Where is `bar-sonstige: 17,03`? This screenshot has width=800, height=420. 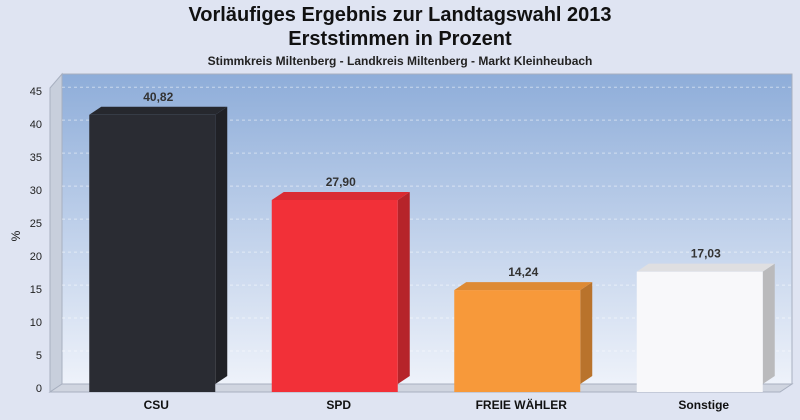
bar-sonstige: 17,03 is located at coordinates (705, 319).